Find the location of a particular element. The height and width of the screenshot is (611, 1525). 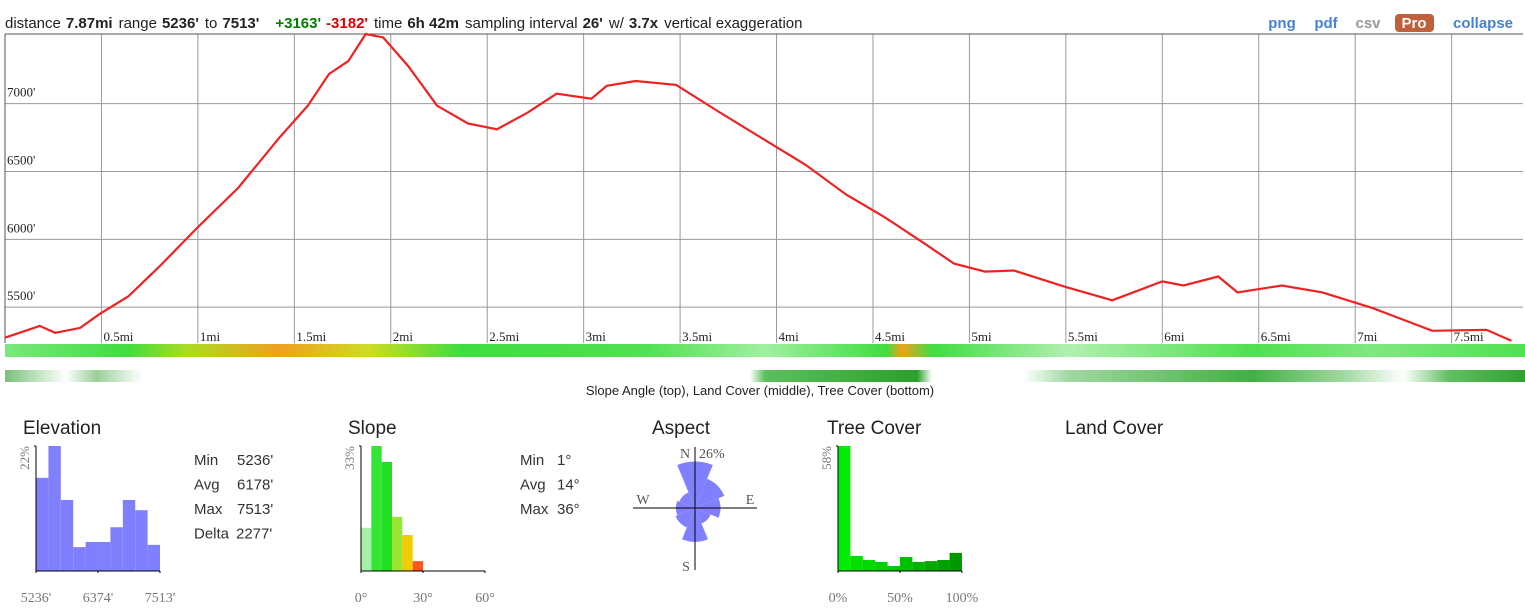

panel-title: Elevation is located at coordinates (62, 428).